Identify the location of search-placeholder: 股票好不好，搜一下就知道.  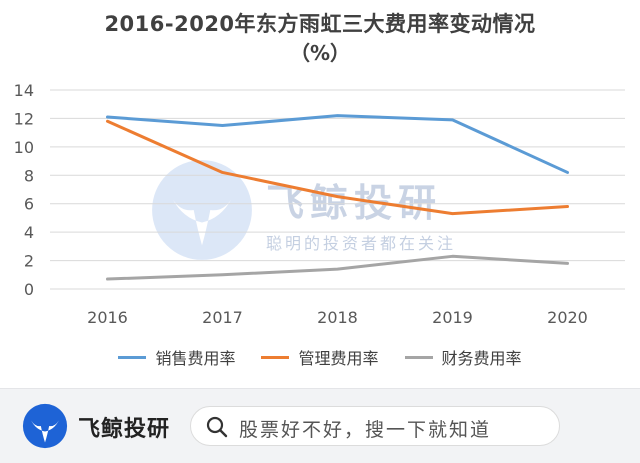
(365, 430).